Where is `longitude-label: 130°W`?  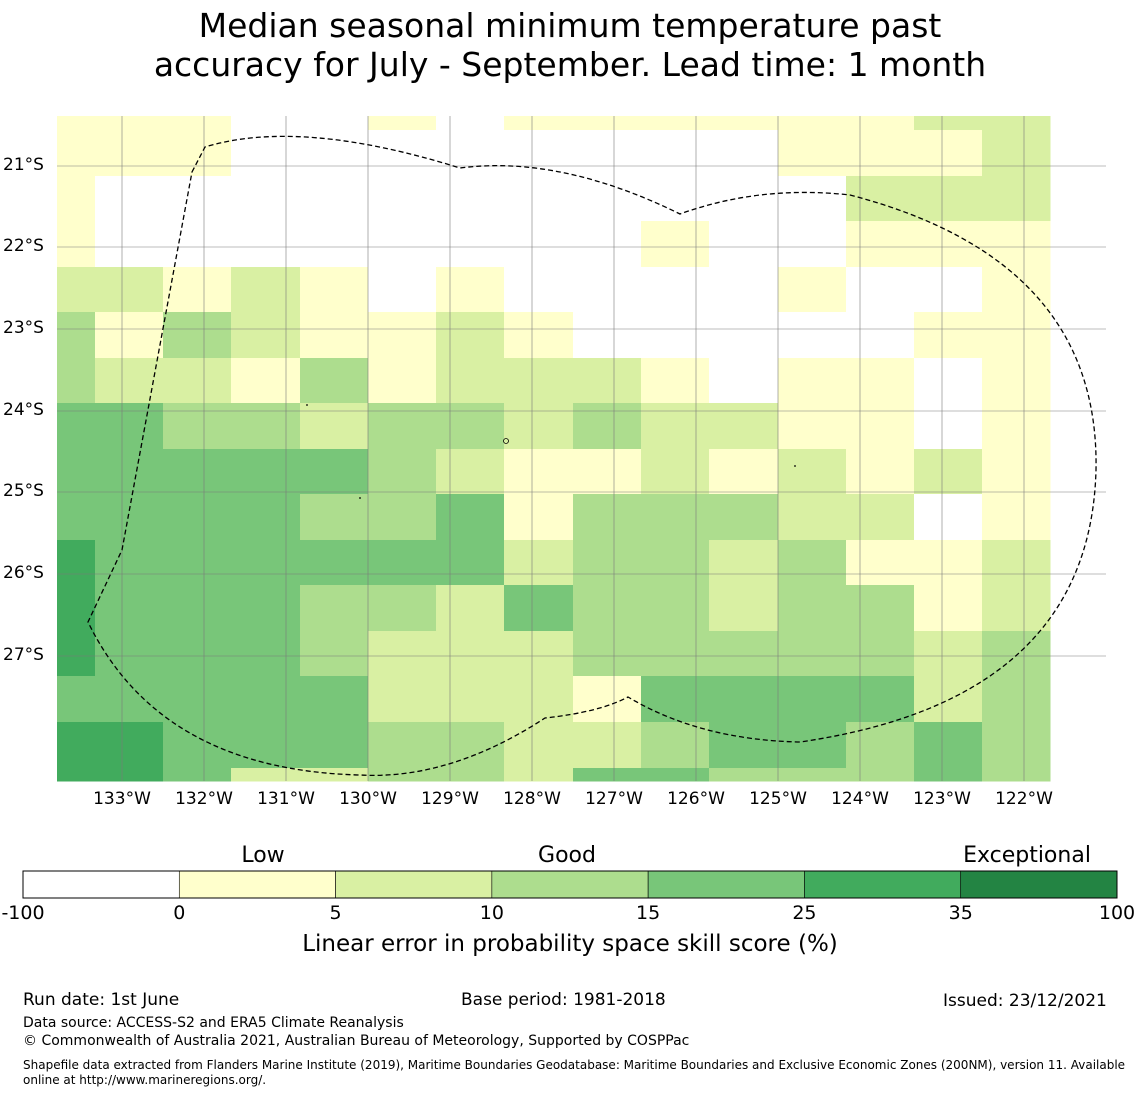
longitude-label: 130°W is located at coordinates (368, 799).